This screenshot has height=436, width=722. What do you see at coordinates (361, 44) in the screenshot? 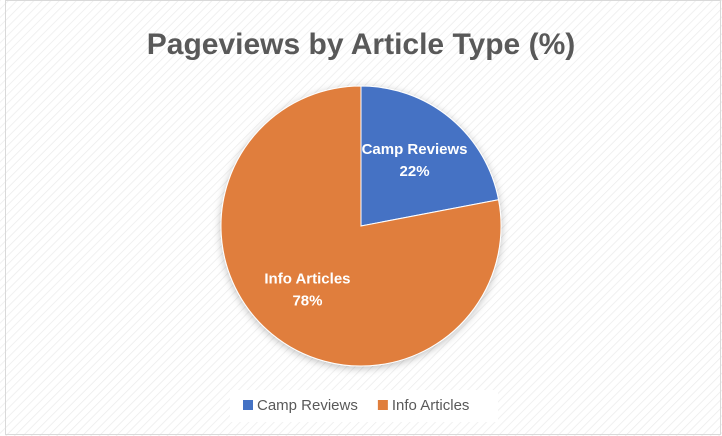
I see `chart-title: Pageviews by Article Type (%)` at bounding box center [361, 44].